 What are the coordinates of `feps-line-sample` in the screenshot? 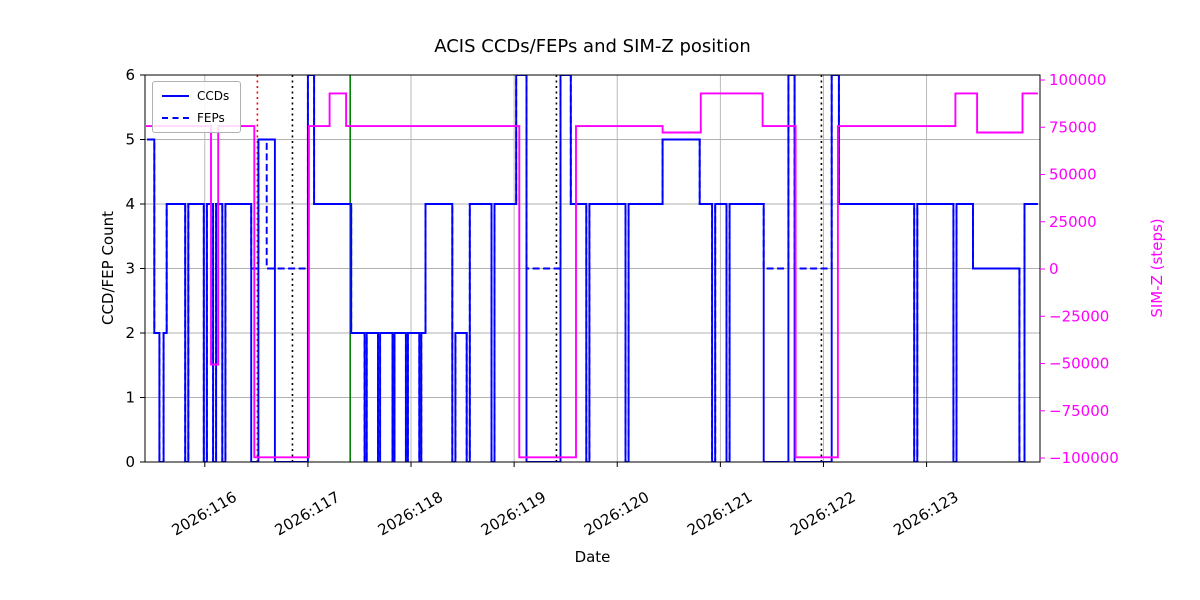 It's located at (175, 118).